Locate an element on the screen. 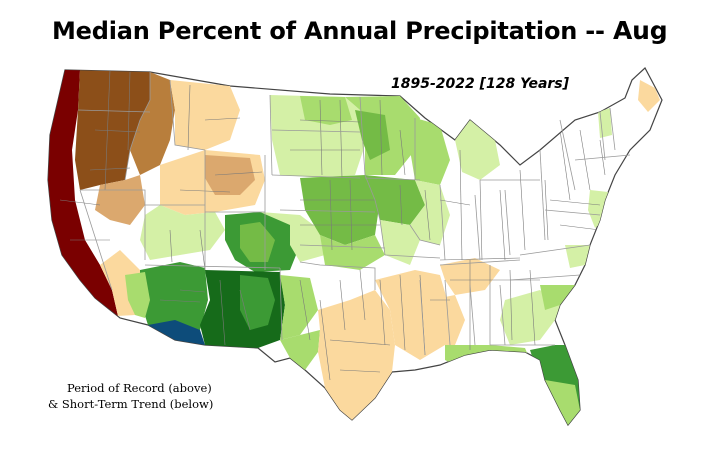 This screenshot has height=454, width=720. region-south-carolina-slight-wet is located at coordinates (557, 297).